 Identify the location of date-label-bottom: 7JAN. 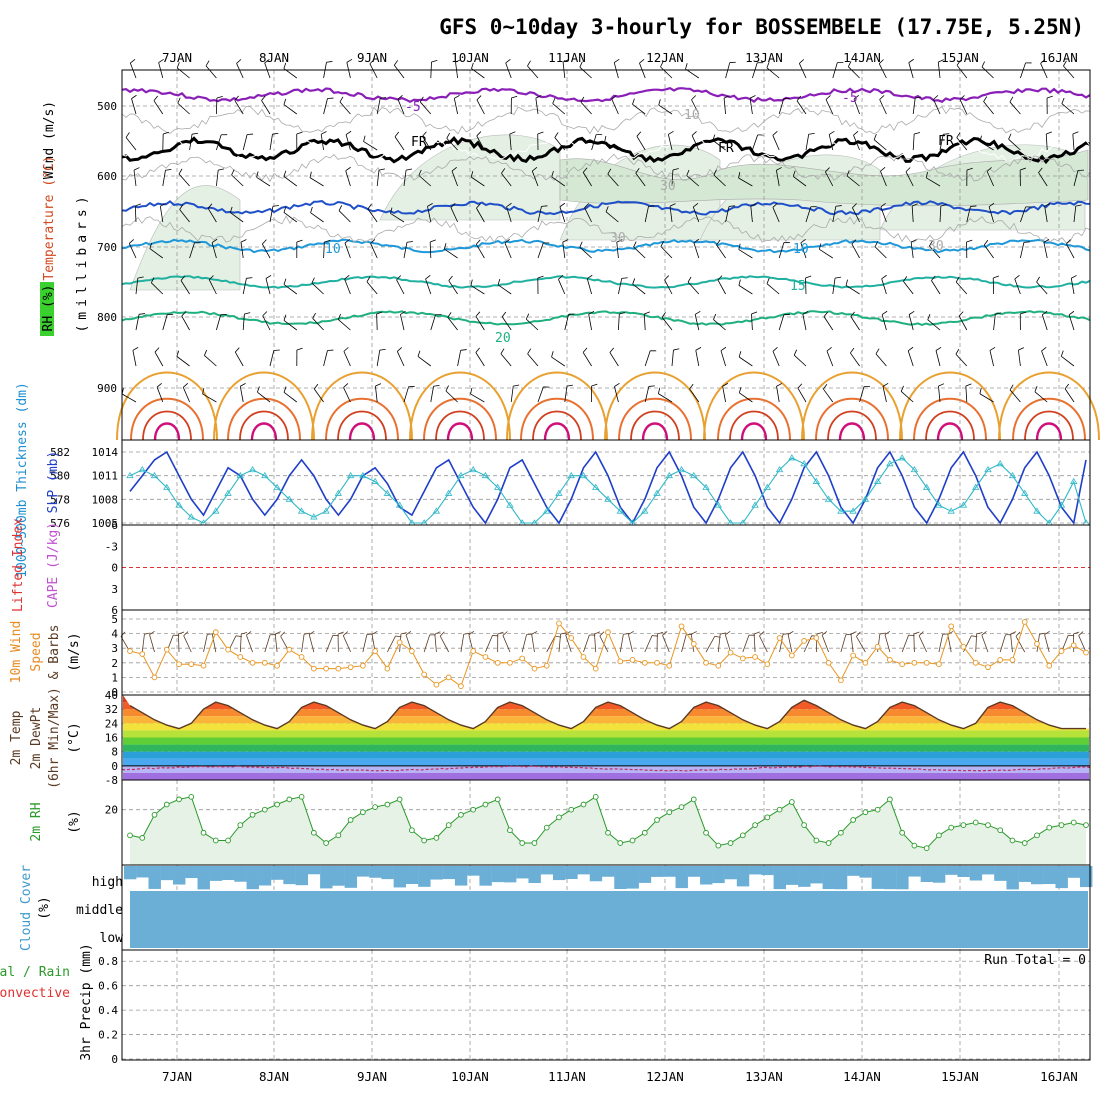
(177, 1076).